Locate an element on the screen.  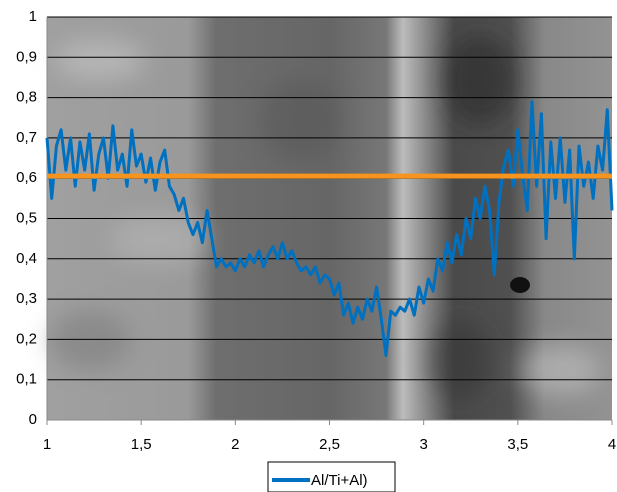
y-tick-label: 0,2 is located at coordinates (26, 338).